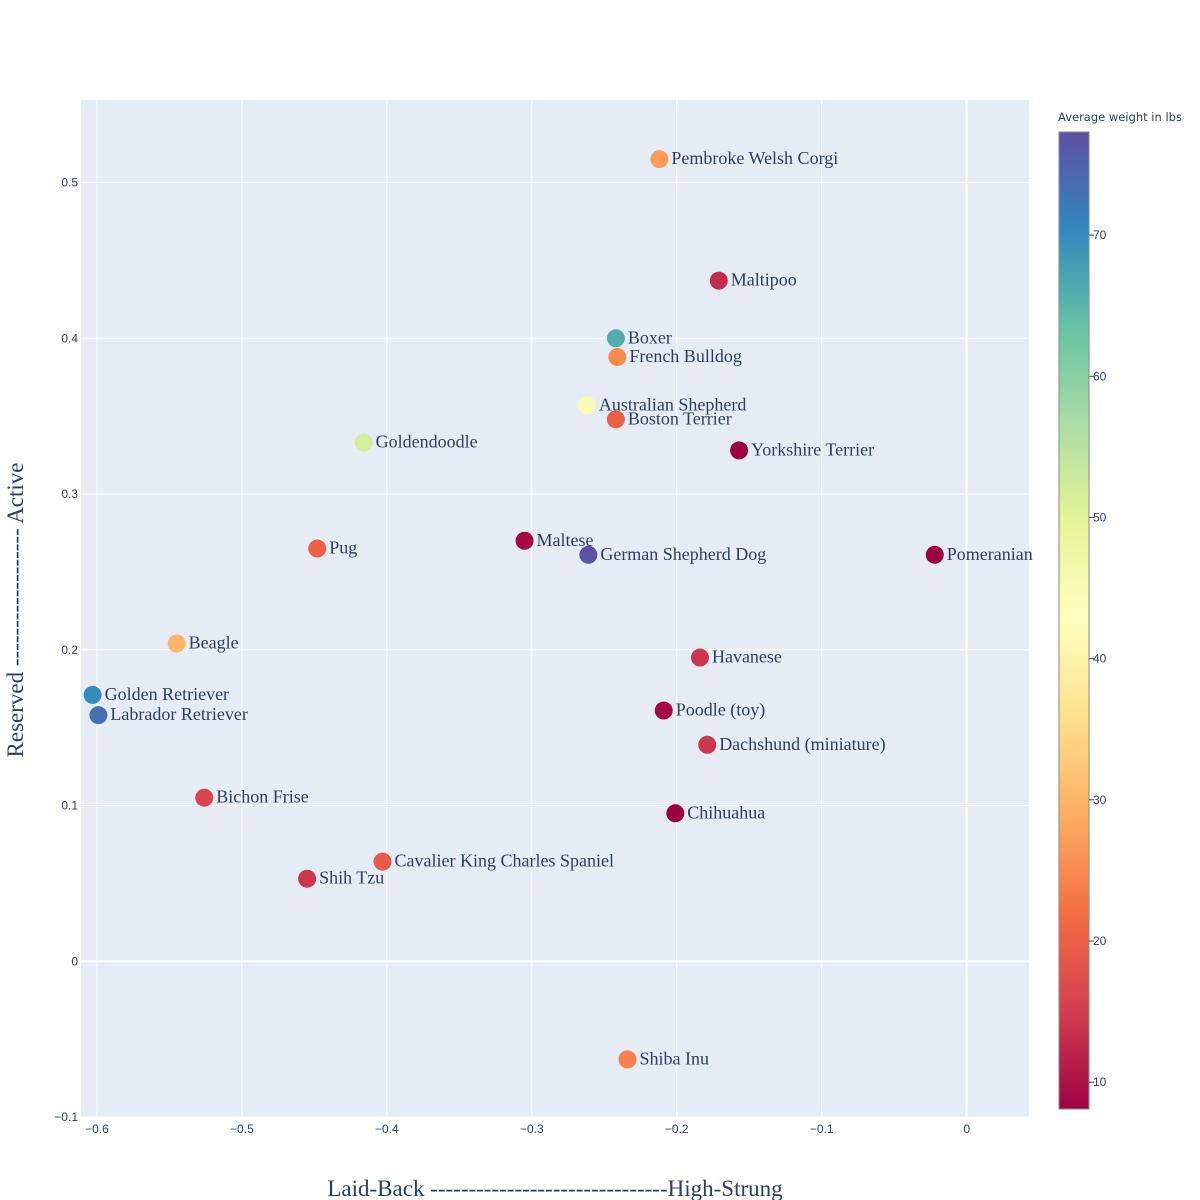 This screenshot has height=1200, width=1200. Describe the element at coordinates (351, 878) in the screenshot. I see `point-label: Shih Tzu` at that location.